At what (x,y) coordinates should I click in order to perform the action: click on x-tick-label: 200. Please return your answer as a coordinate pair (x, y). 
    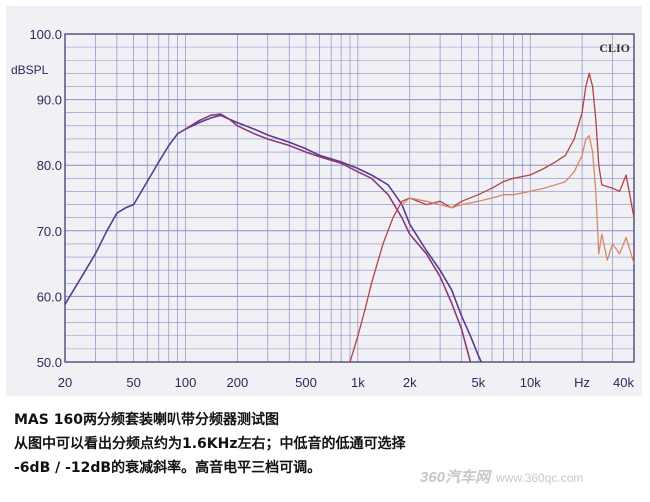
    Looking at the image, I should click on (238, 382).